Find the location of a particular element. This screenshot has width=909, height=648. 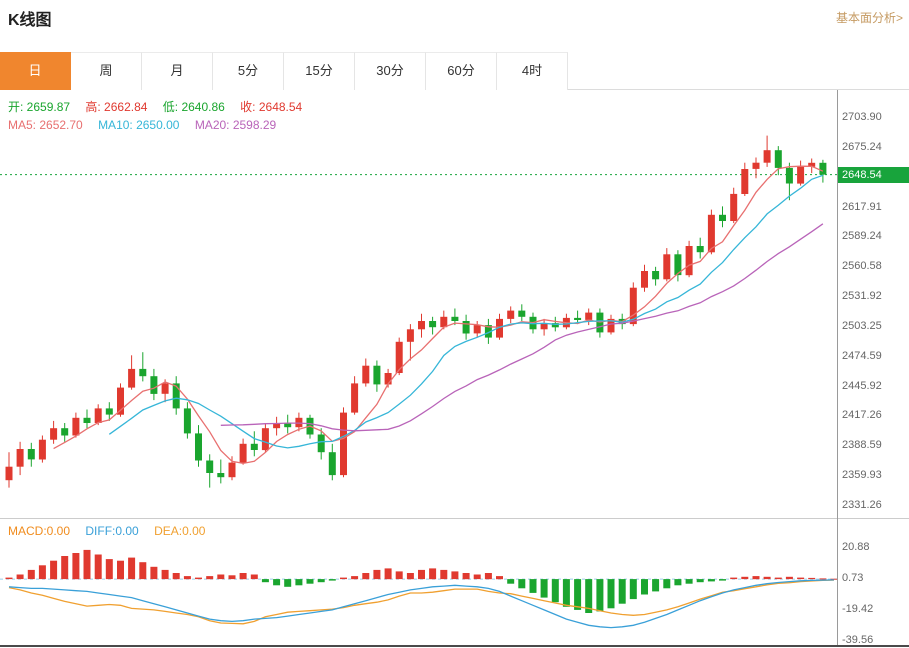

price-tick-label: 2531.92 is located at coordinates (862, 296).